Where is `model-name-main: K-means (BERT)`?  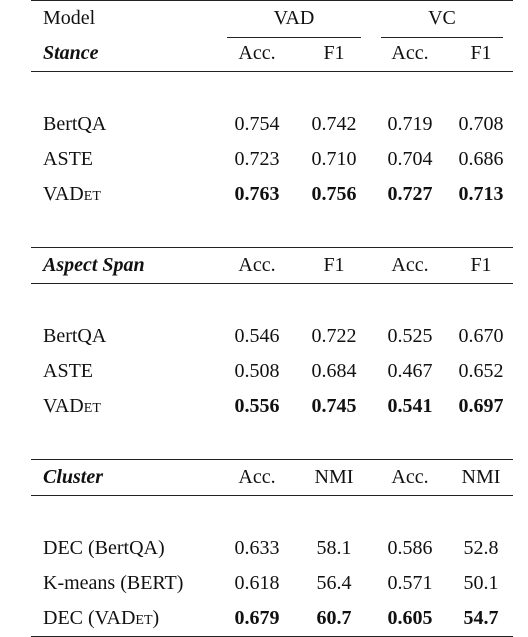
model-name-main: K-means (BERT) is located at coordinates (113, 583).